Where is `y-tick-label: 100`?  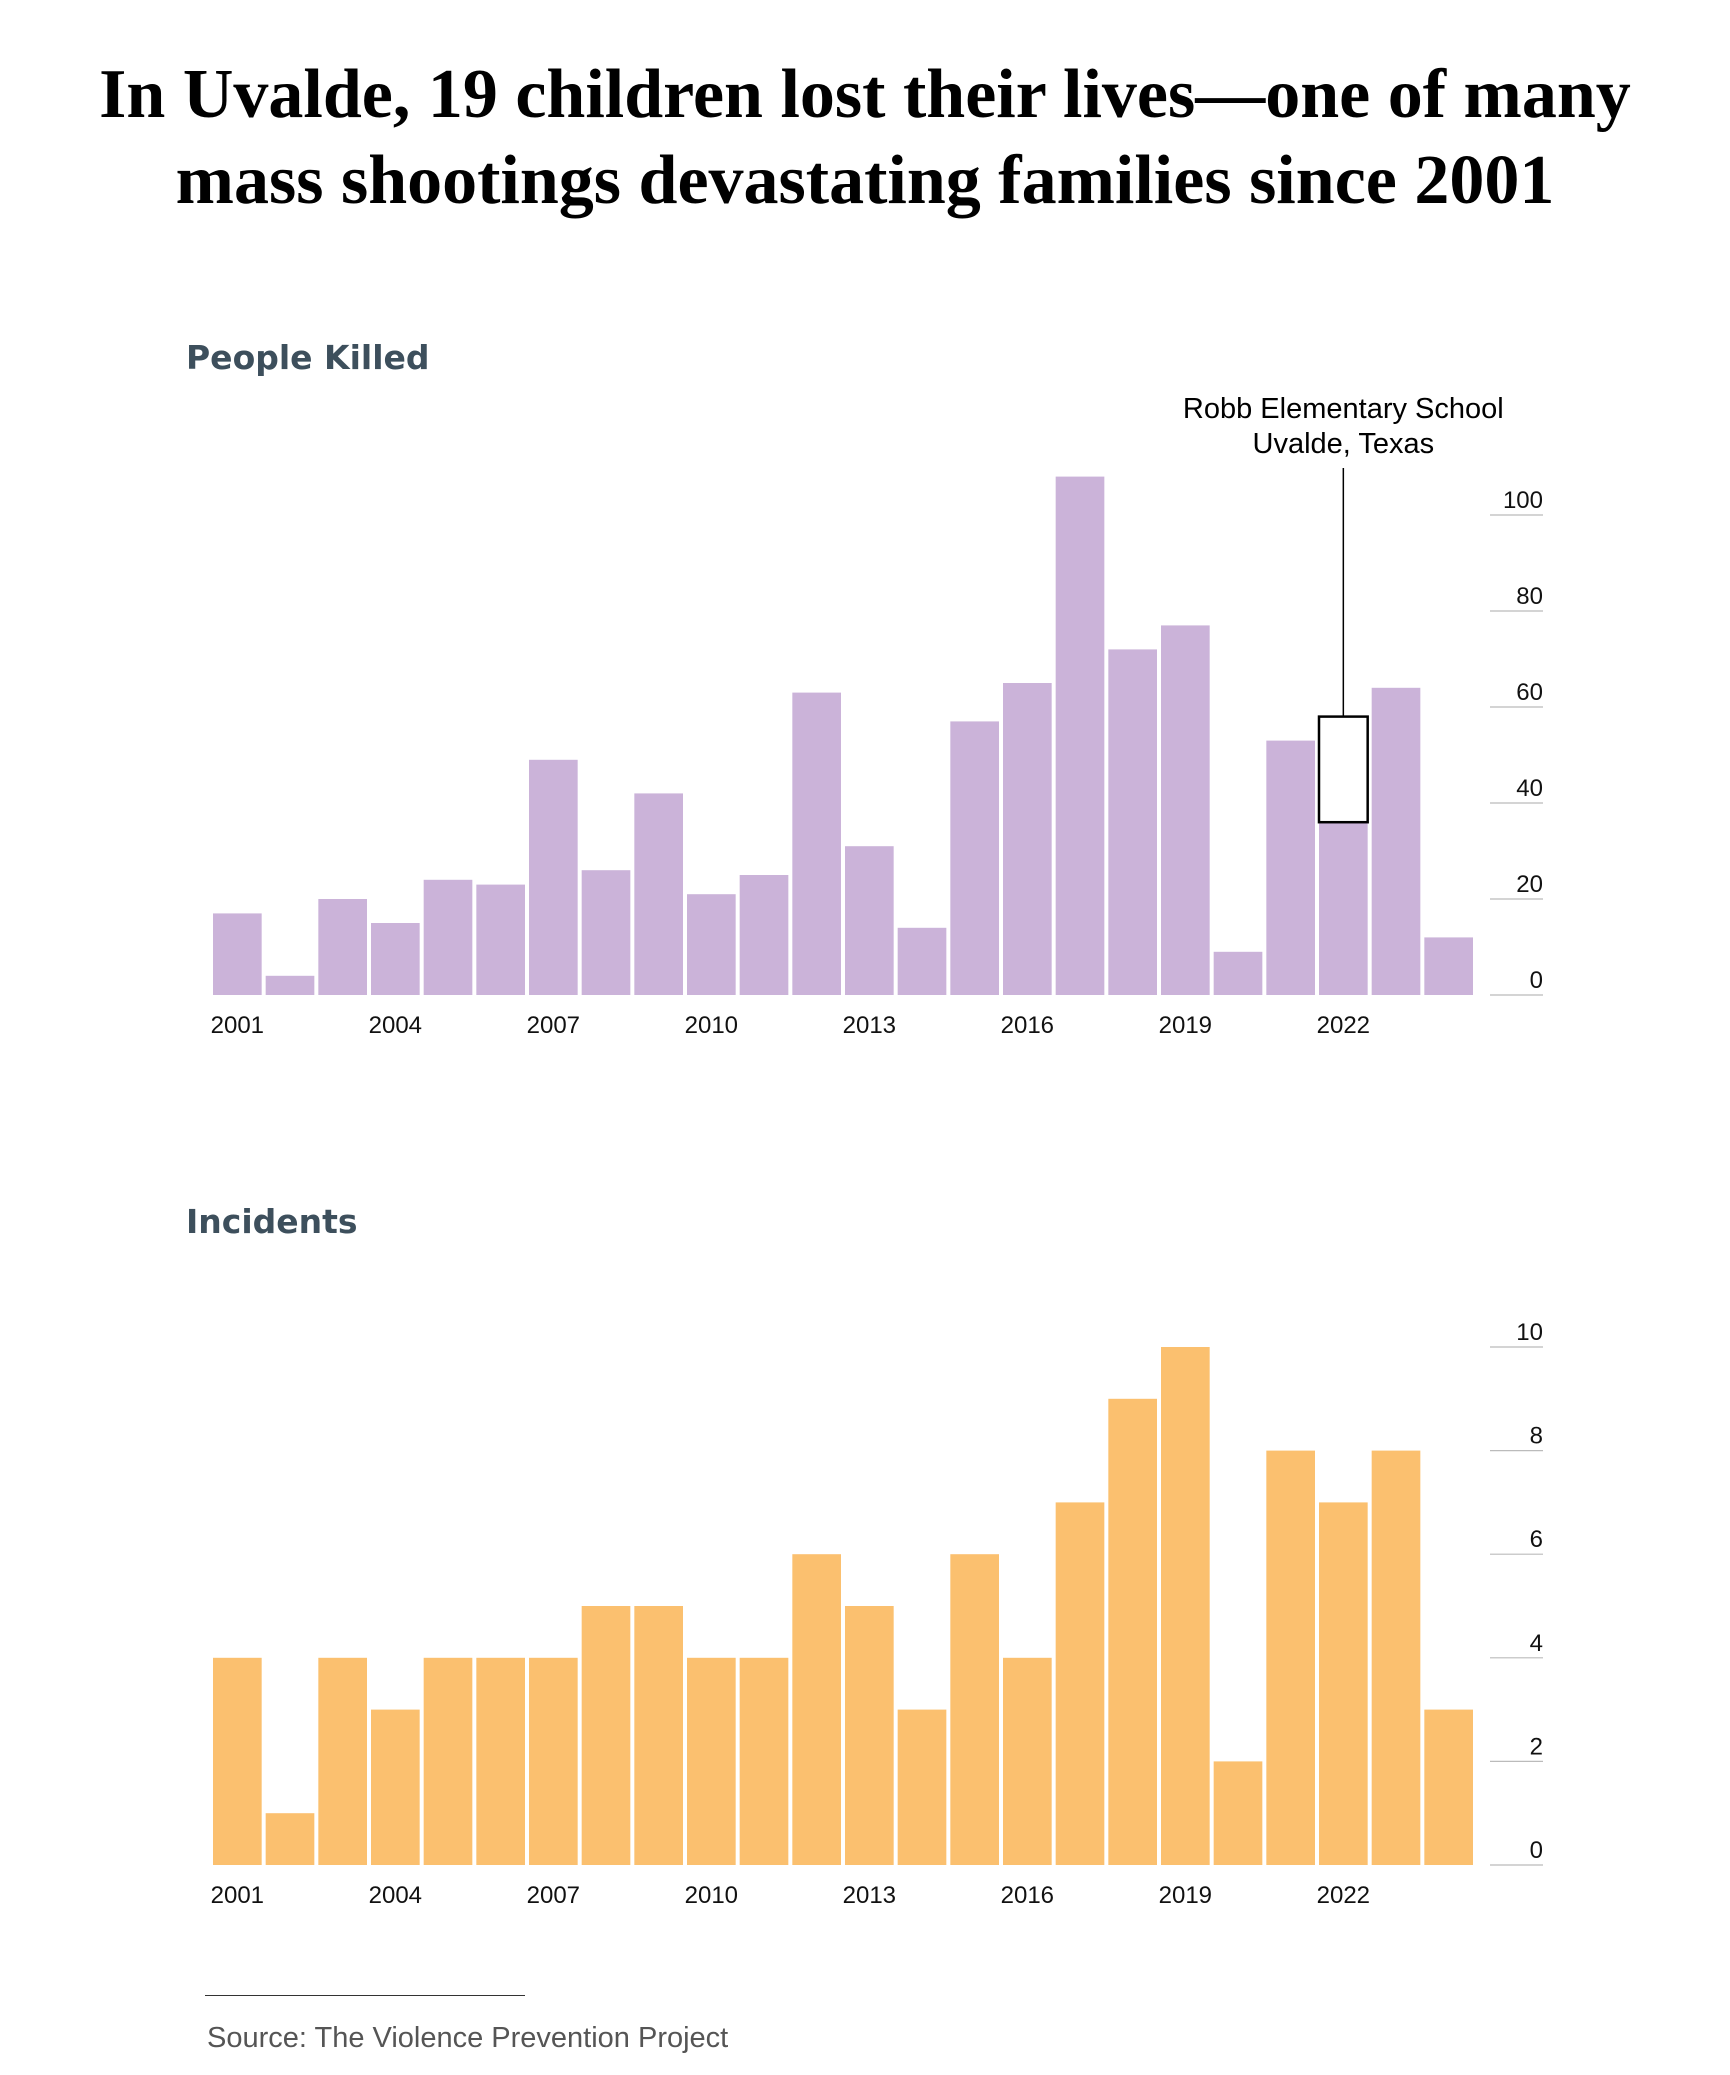
y-tick-label: 100 is located at coordinates (1523, 500).